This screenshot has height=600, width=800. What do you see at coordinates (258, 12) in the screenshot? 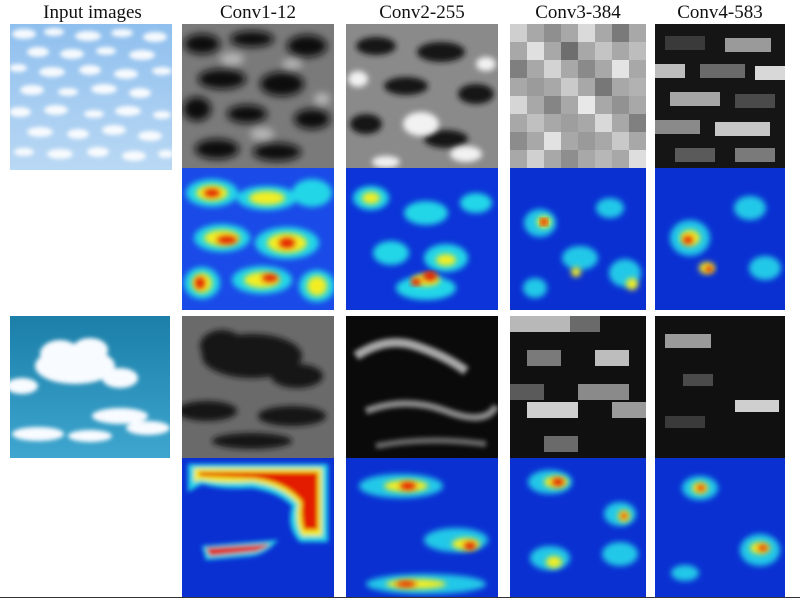
I see `header-conv1: Conv1-12` at bounding box center [258, 12].